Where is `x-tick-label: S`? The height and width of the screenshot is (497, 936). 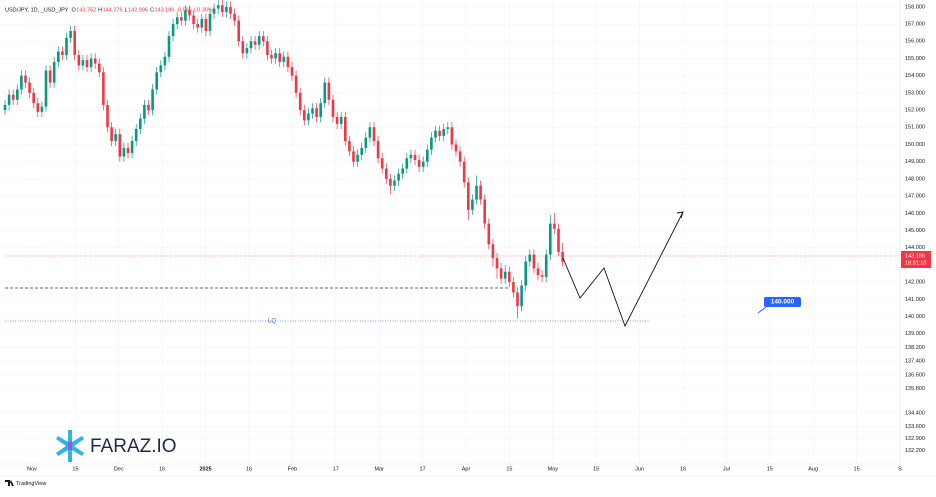
x-tick-label: S is located at coordinates (900, 469).